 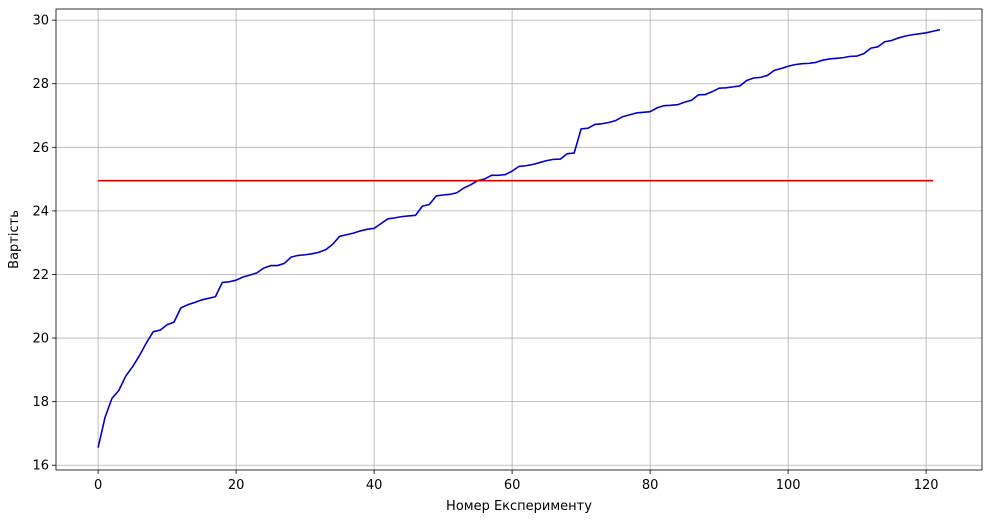 What do you see at coordinates (512, 485) in the screenshot?
I see `x-tick-label: 60` at bounding box center [512, 485].